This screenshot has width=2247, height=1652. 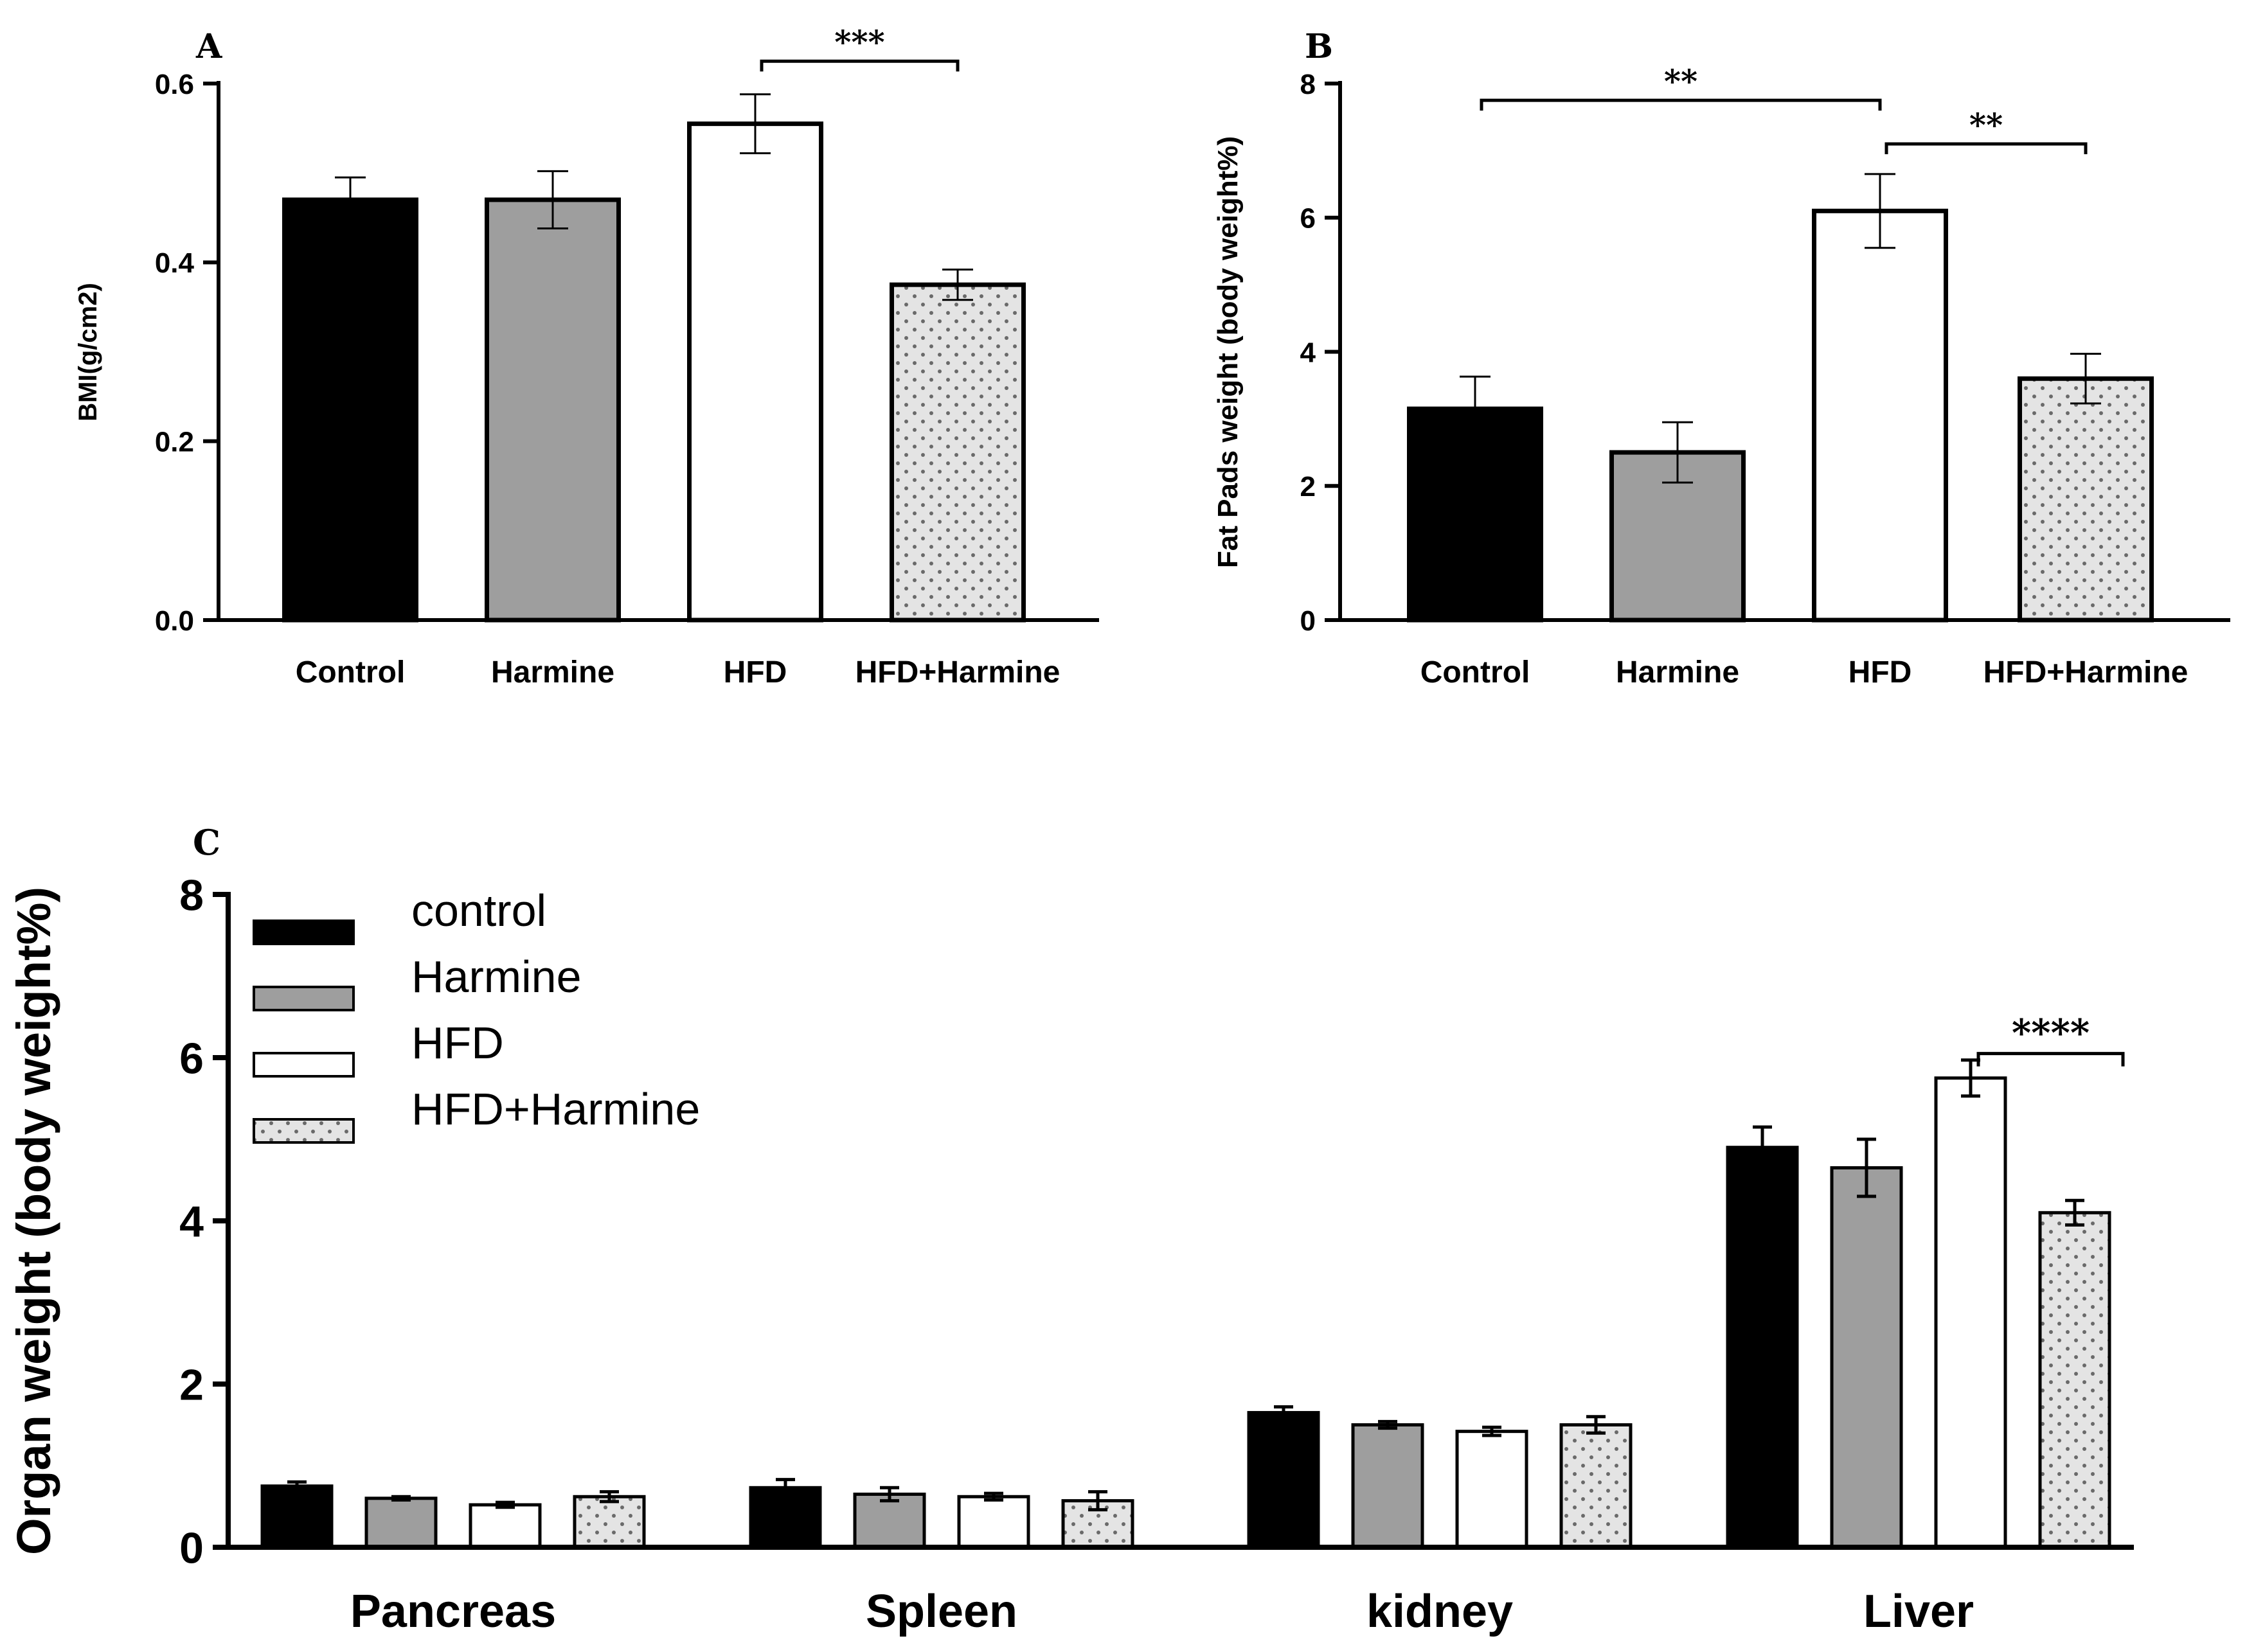 What do you see at coordinates (175, 263) in the screenshot?
I see `y-tick-label: 0.4` at bounding box center [175, 263].